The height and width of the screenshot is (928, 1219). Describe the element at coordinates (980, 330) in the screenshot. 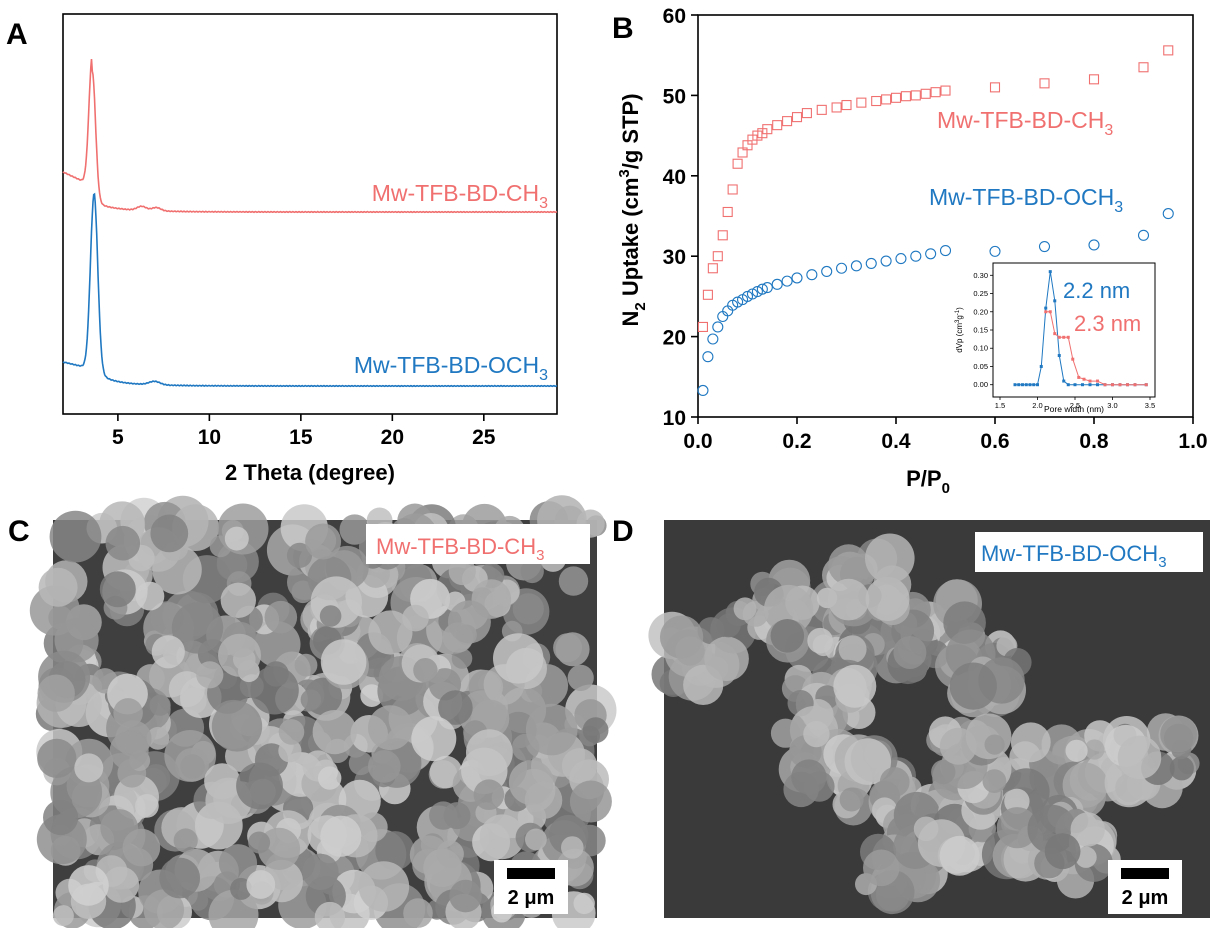

I see `inset-y-tick-label: 0.15` at that location.